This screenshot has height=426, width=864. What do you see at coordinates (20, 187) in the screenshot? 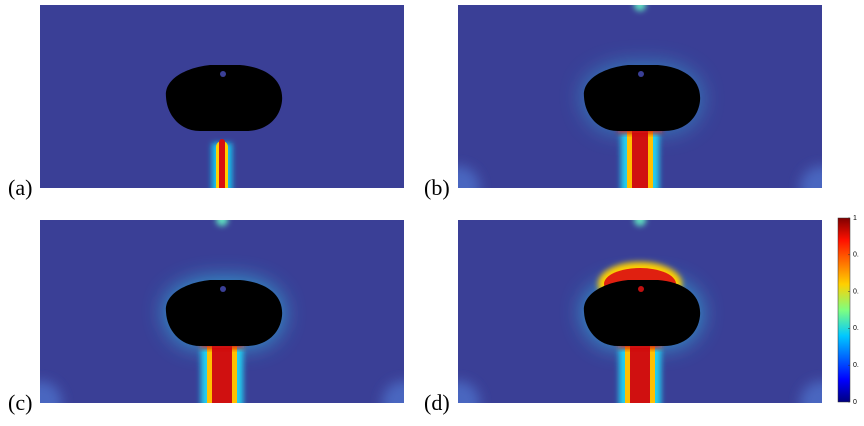
I see `panel-label: (a)` at bounding box center [20, 187].